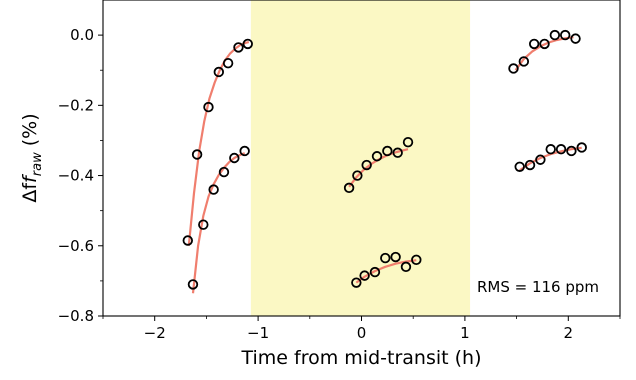 The width and height of the screenshot is (636, 380). I want to click on y-tick-label: −0.2, so click(76, 105).